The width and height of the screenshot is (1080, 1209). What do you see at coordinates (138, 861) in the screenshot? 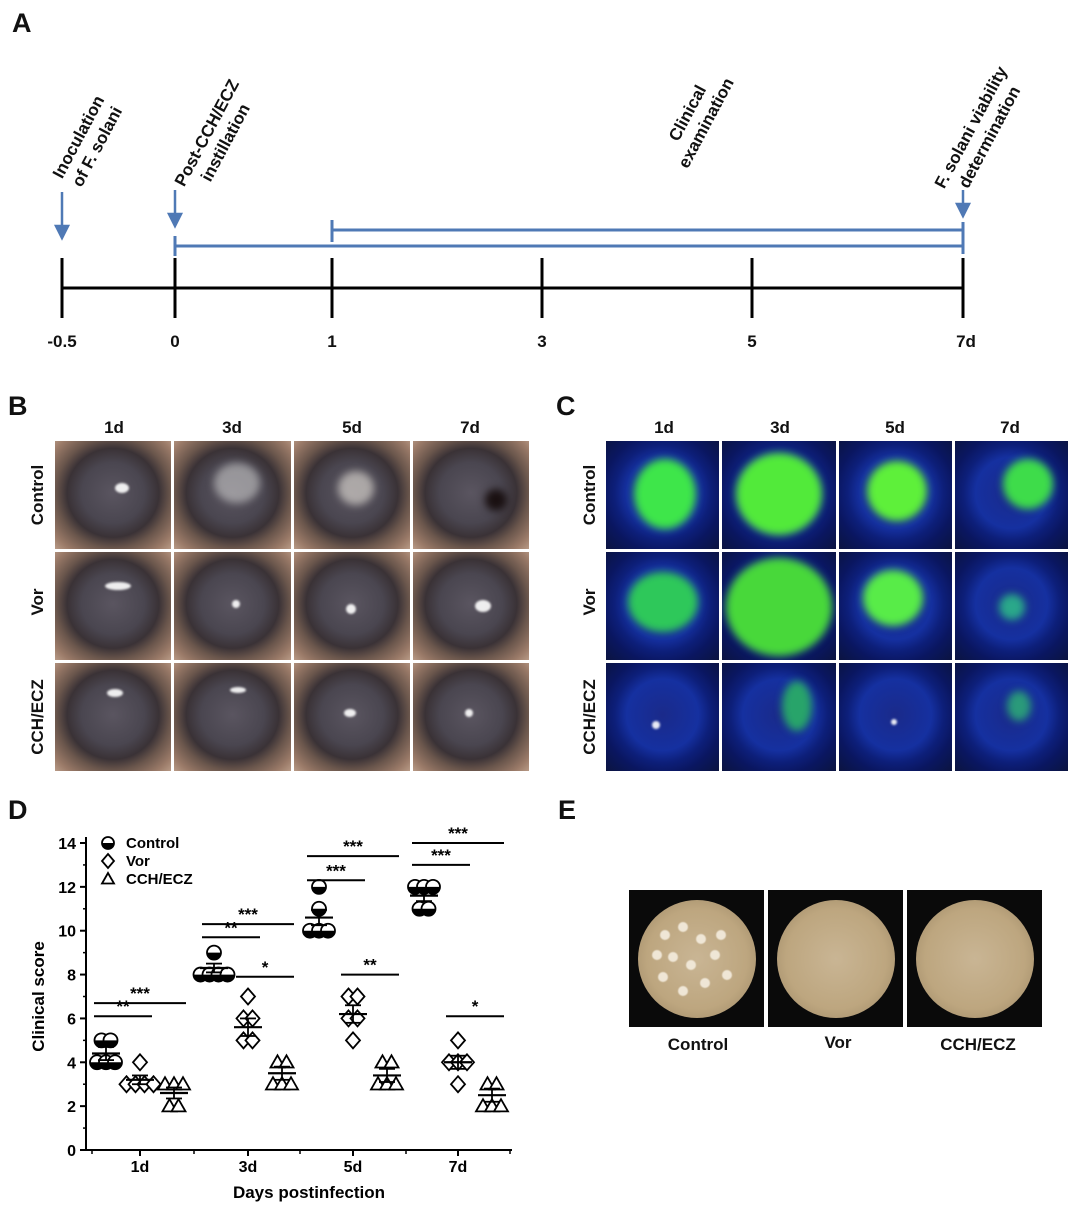
I see `legend-label: Vor` at bounding box center [138, 861].